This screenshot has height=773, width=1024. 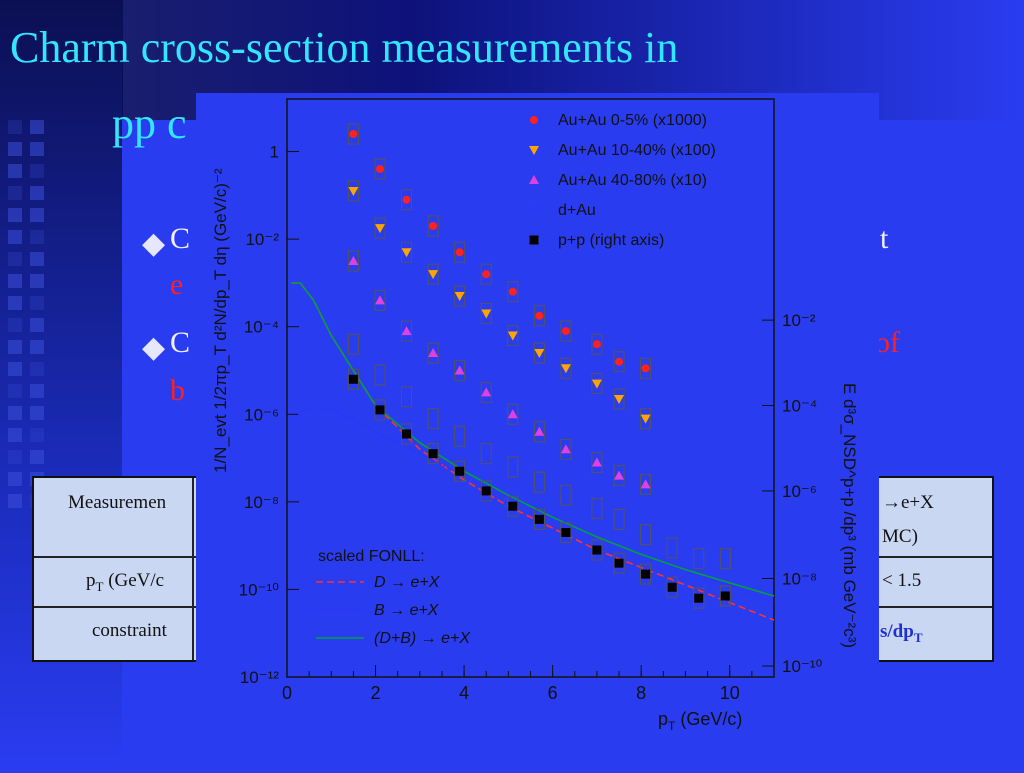 What do you see at coordinates (407, 582) in the screenshot?
I see `curve-legend-label: D → e+X` at bounding box center [407, 582].